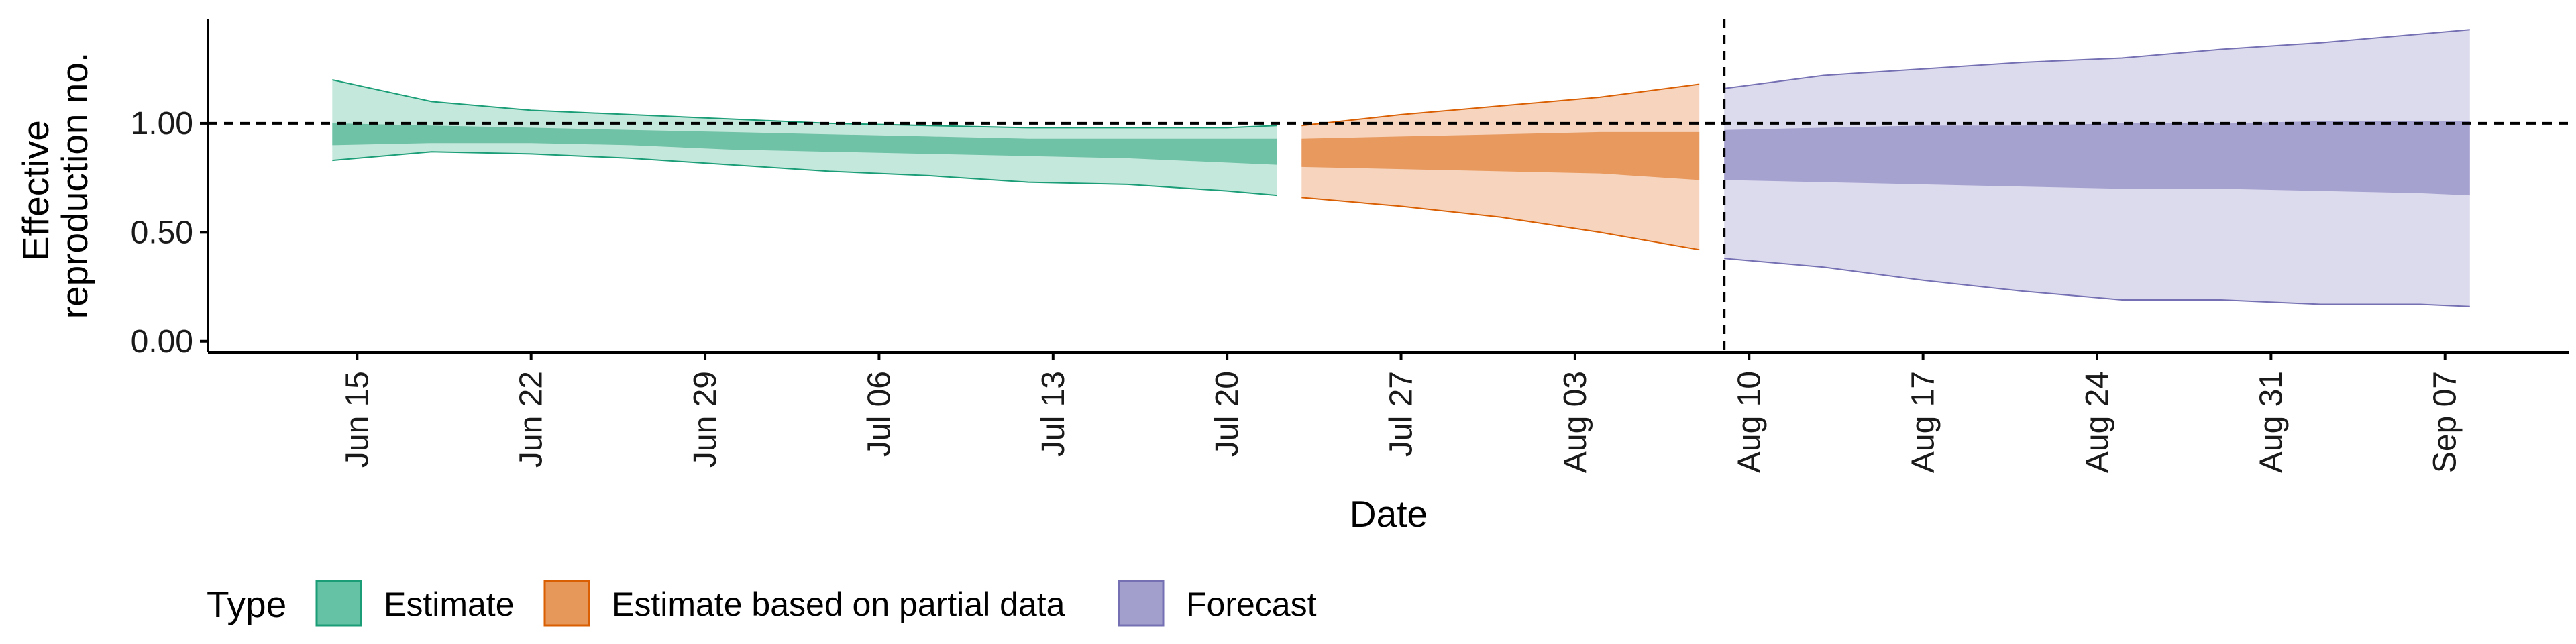 The width and height of the screenshot is (2576, 644). Describe the element at coordinates (2097, 158) in the screenshot. I see `ribbon-50-forecast` at that location.